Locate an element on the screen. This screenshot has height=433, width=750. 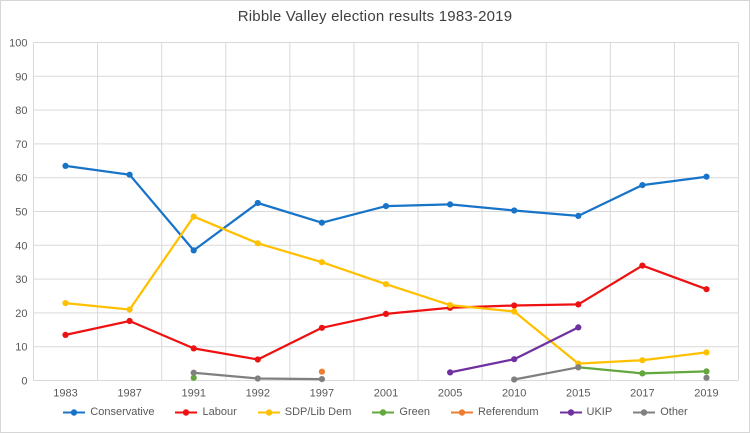
y-tick-label: 30 is located at coordinates (21, 280).